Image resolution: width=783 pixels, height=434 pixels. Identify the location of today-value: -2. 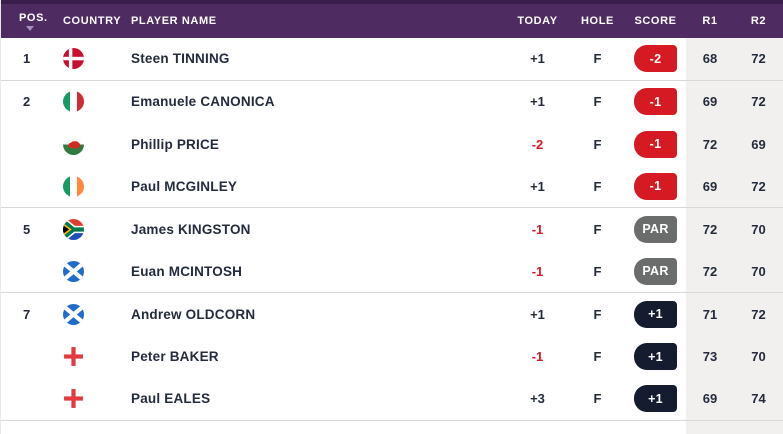
(537, 144).